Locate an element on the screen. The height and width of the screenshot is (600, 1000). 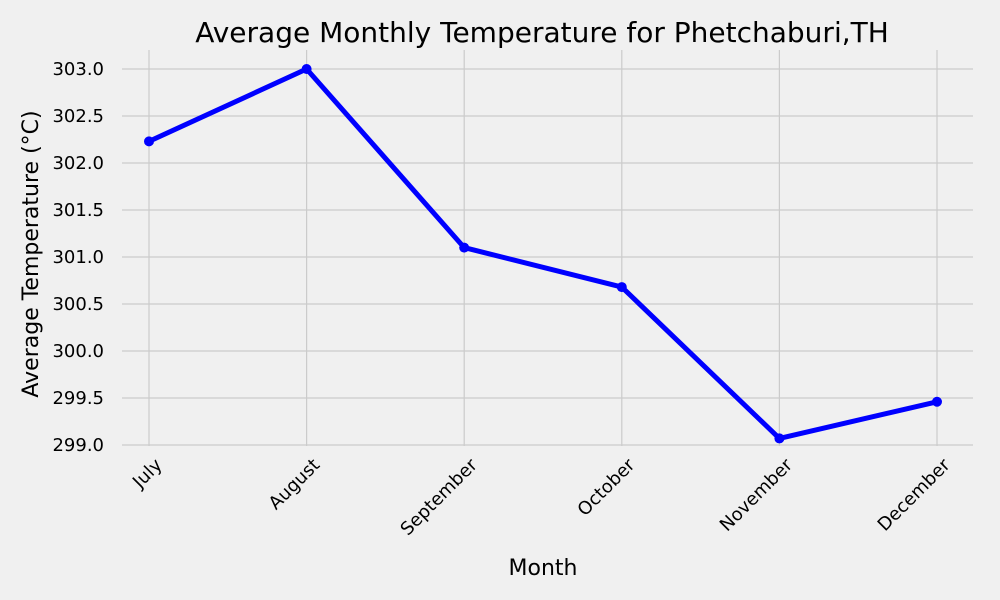
y-tick-label: 300.5 is located at coordinates (78, 304).